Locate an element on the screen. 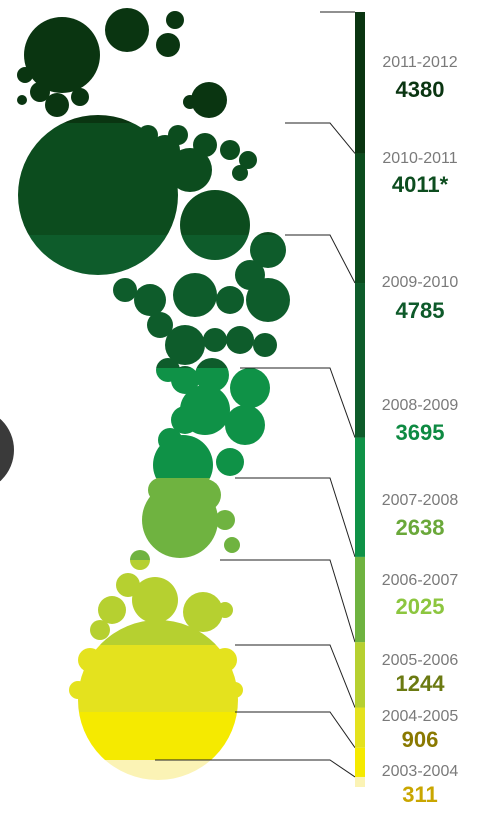 The width and height of the screenshot is (483, 814). category-label: 2005-2006 is located at coordinates (420, 660).